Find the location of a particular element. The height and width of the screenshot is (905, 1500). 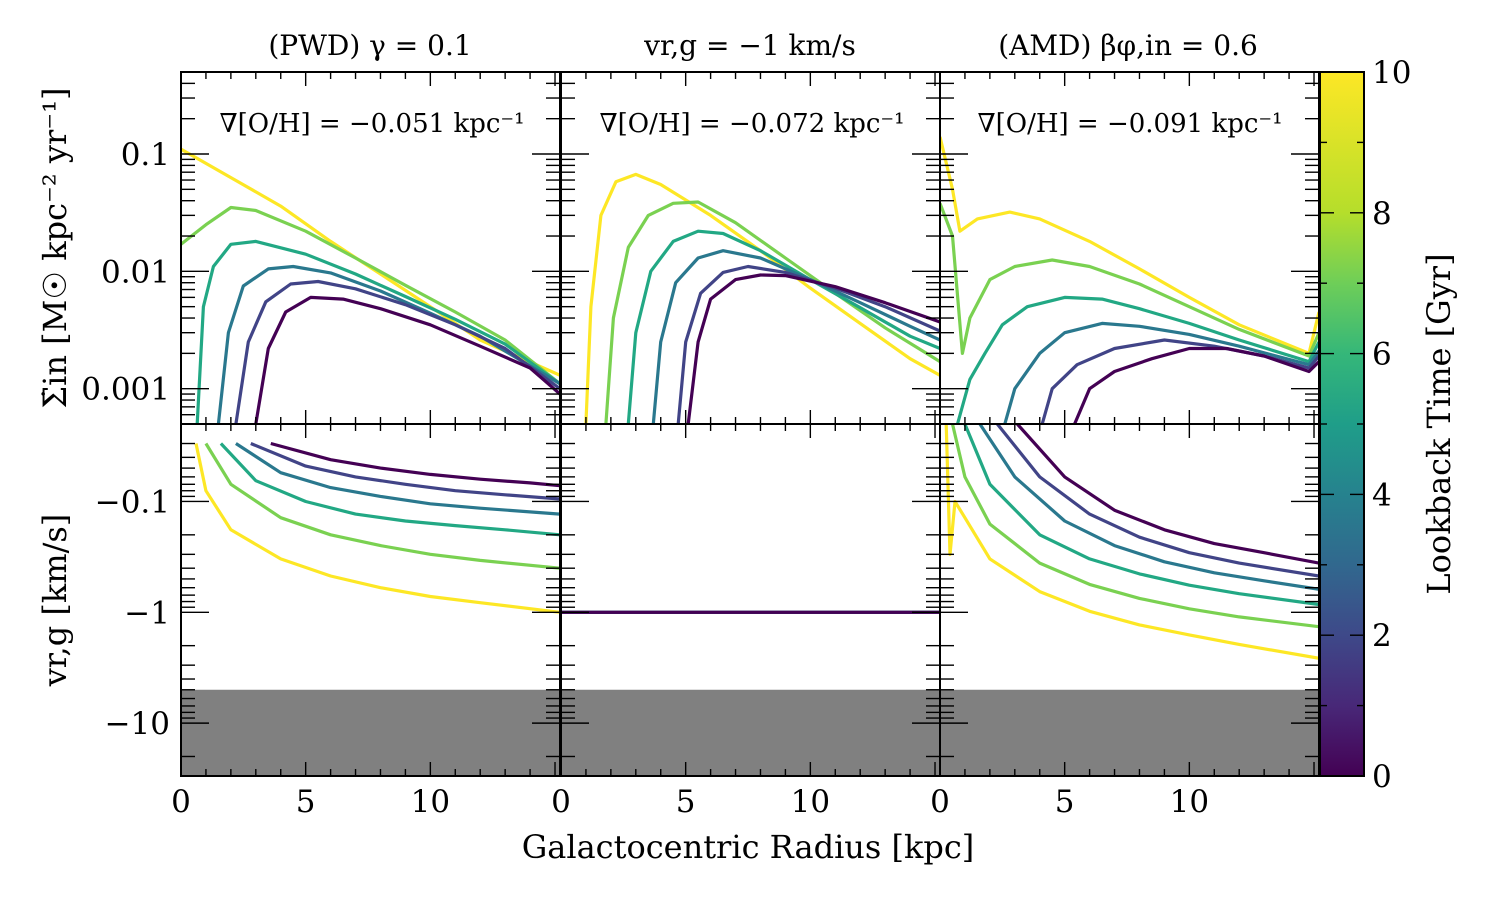

inflow-curve-panel-2-t6 is located at coordinates (783, 326).